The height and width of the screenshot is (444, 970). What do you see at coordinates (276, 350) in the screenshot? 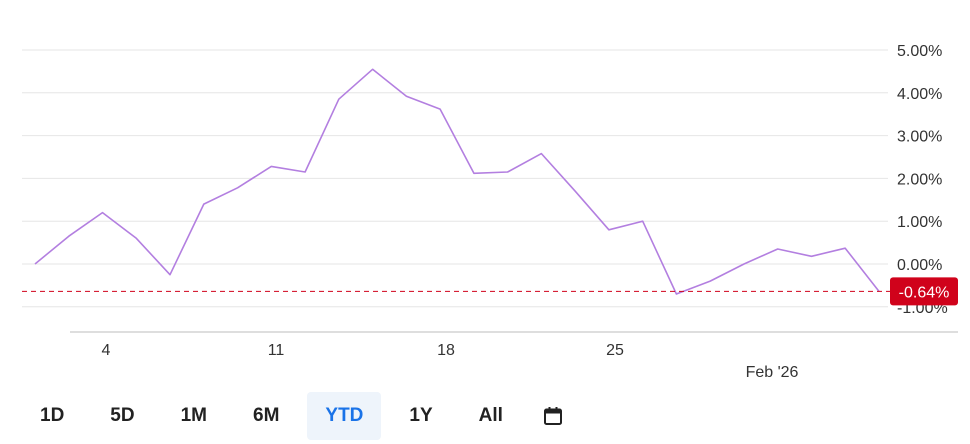
I see `x-tick-label: 11` at bounding box center [276, 350].